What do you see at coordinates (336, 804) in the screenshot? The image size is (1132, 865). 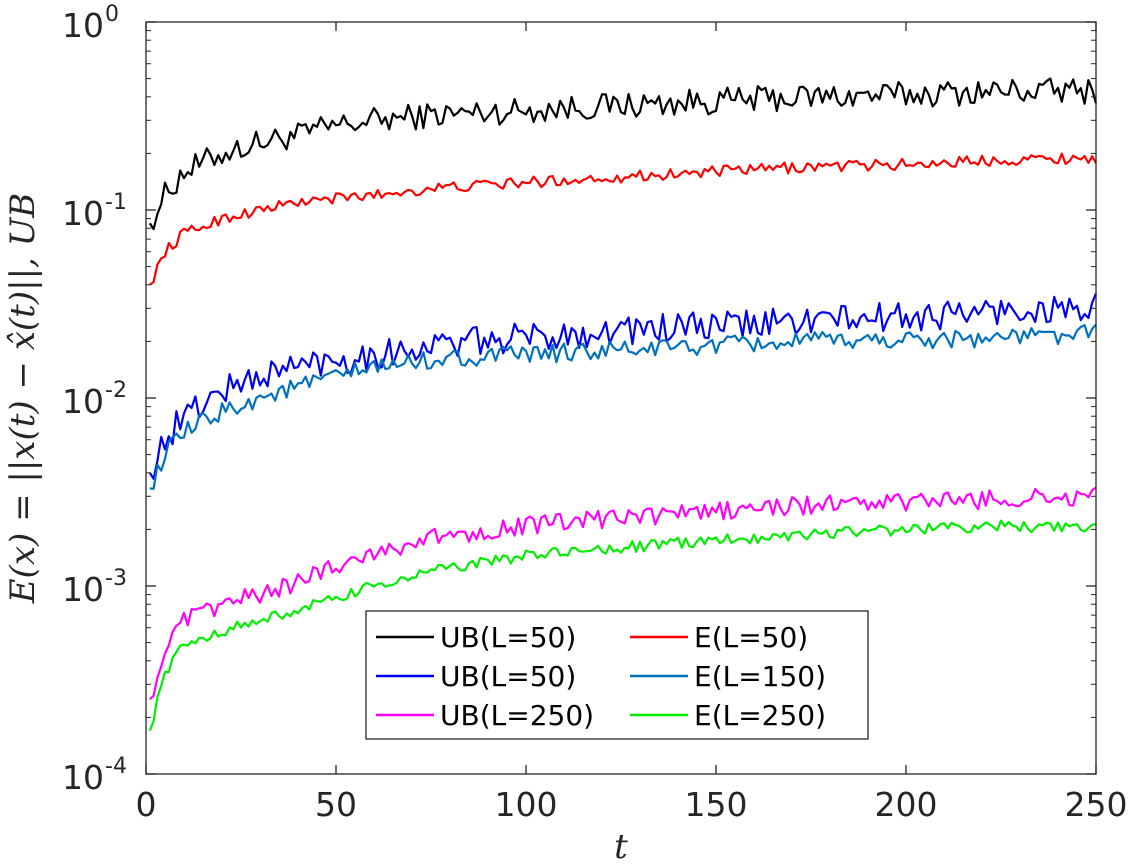 I see `x-tick-label: 50` at bounding box center [336, 804].